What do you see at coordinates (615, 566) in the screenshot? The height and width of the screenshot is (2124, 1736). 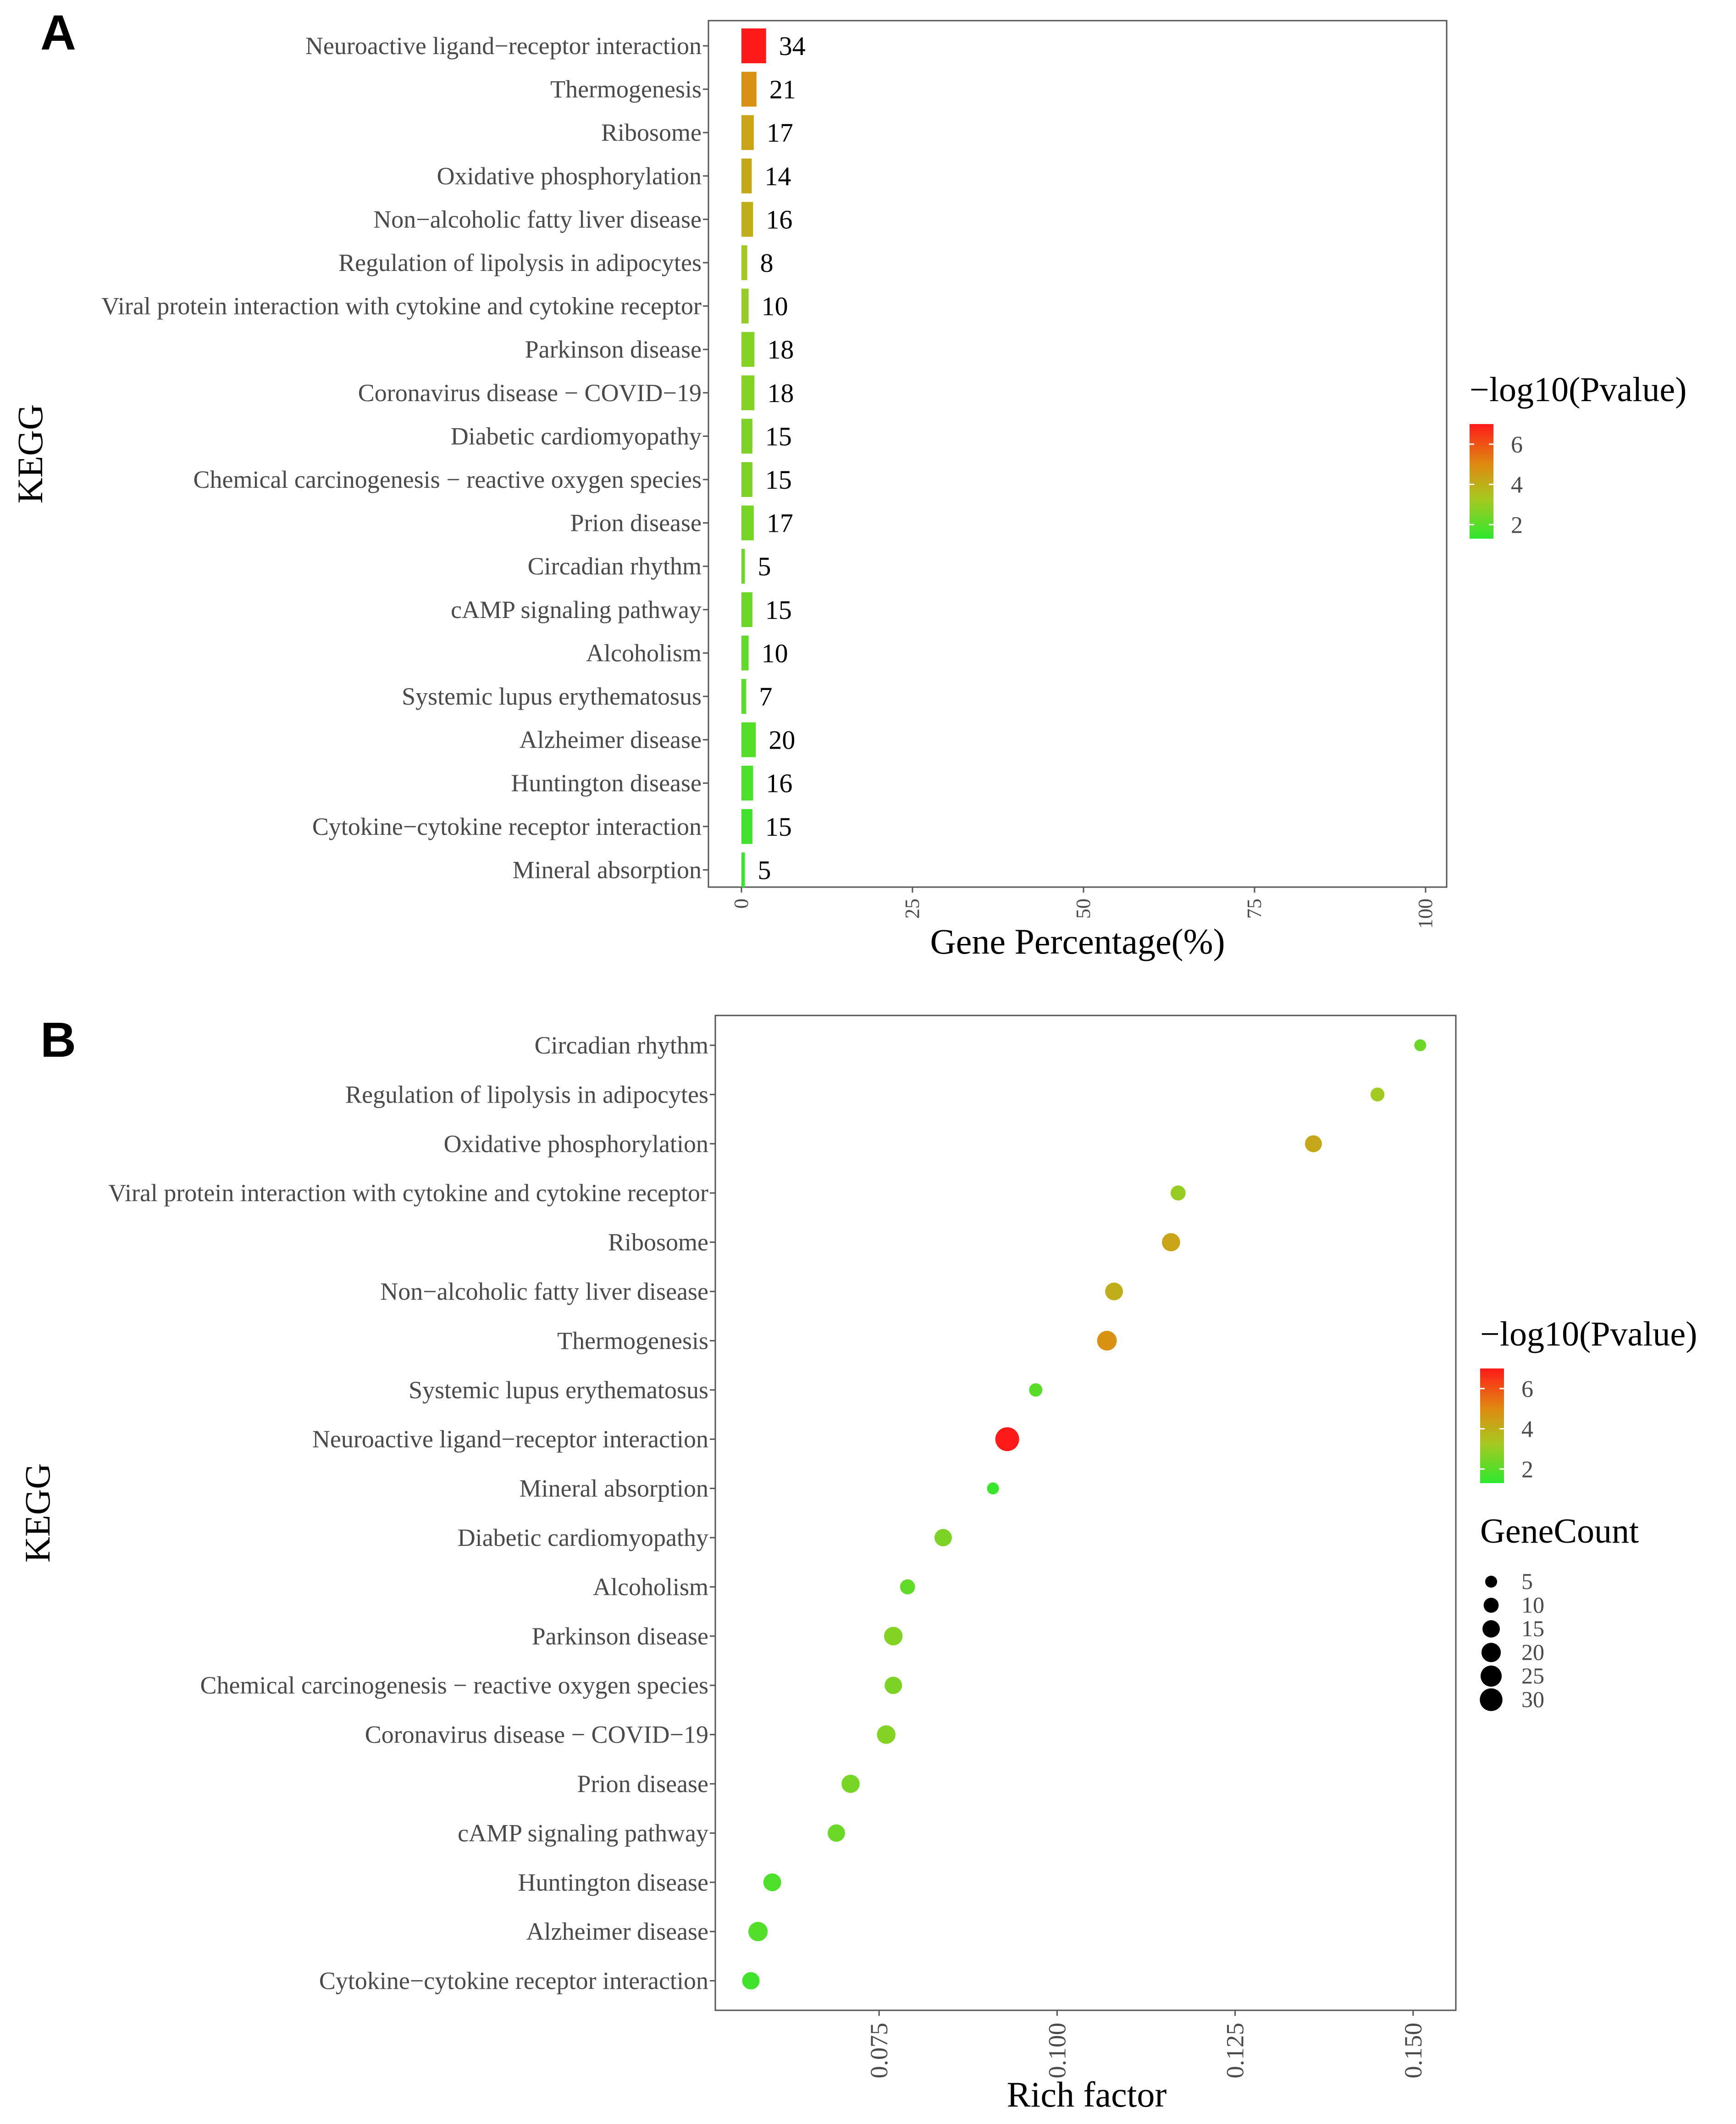 I see `panel-a-category-circadian-rhythm: Circadian rhythm` at bounding box center [615, 566].